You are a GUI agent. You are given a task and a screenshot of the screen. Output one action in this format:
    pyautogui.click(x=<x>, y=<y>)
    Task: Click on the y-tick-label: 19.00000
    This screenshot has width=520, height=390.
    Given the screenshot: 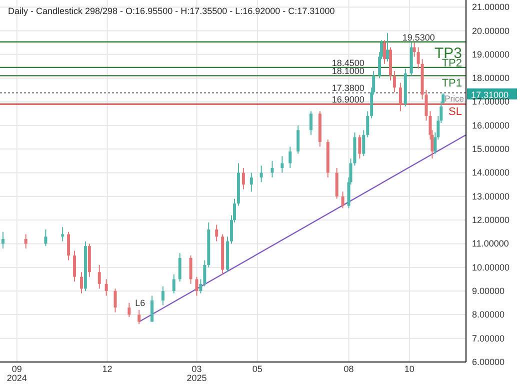 What is the action you would take?
    pyautogui.click(x=491, y=54)
    